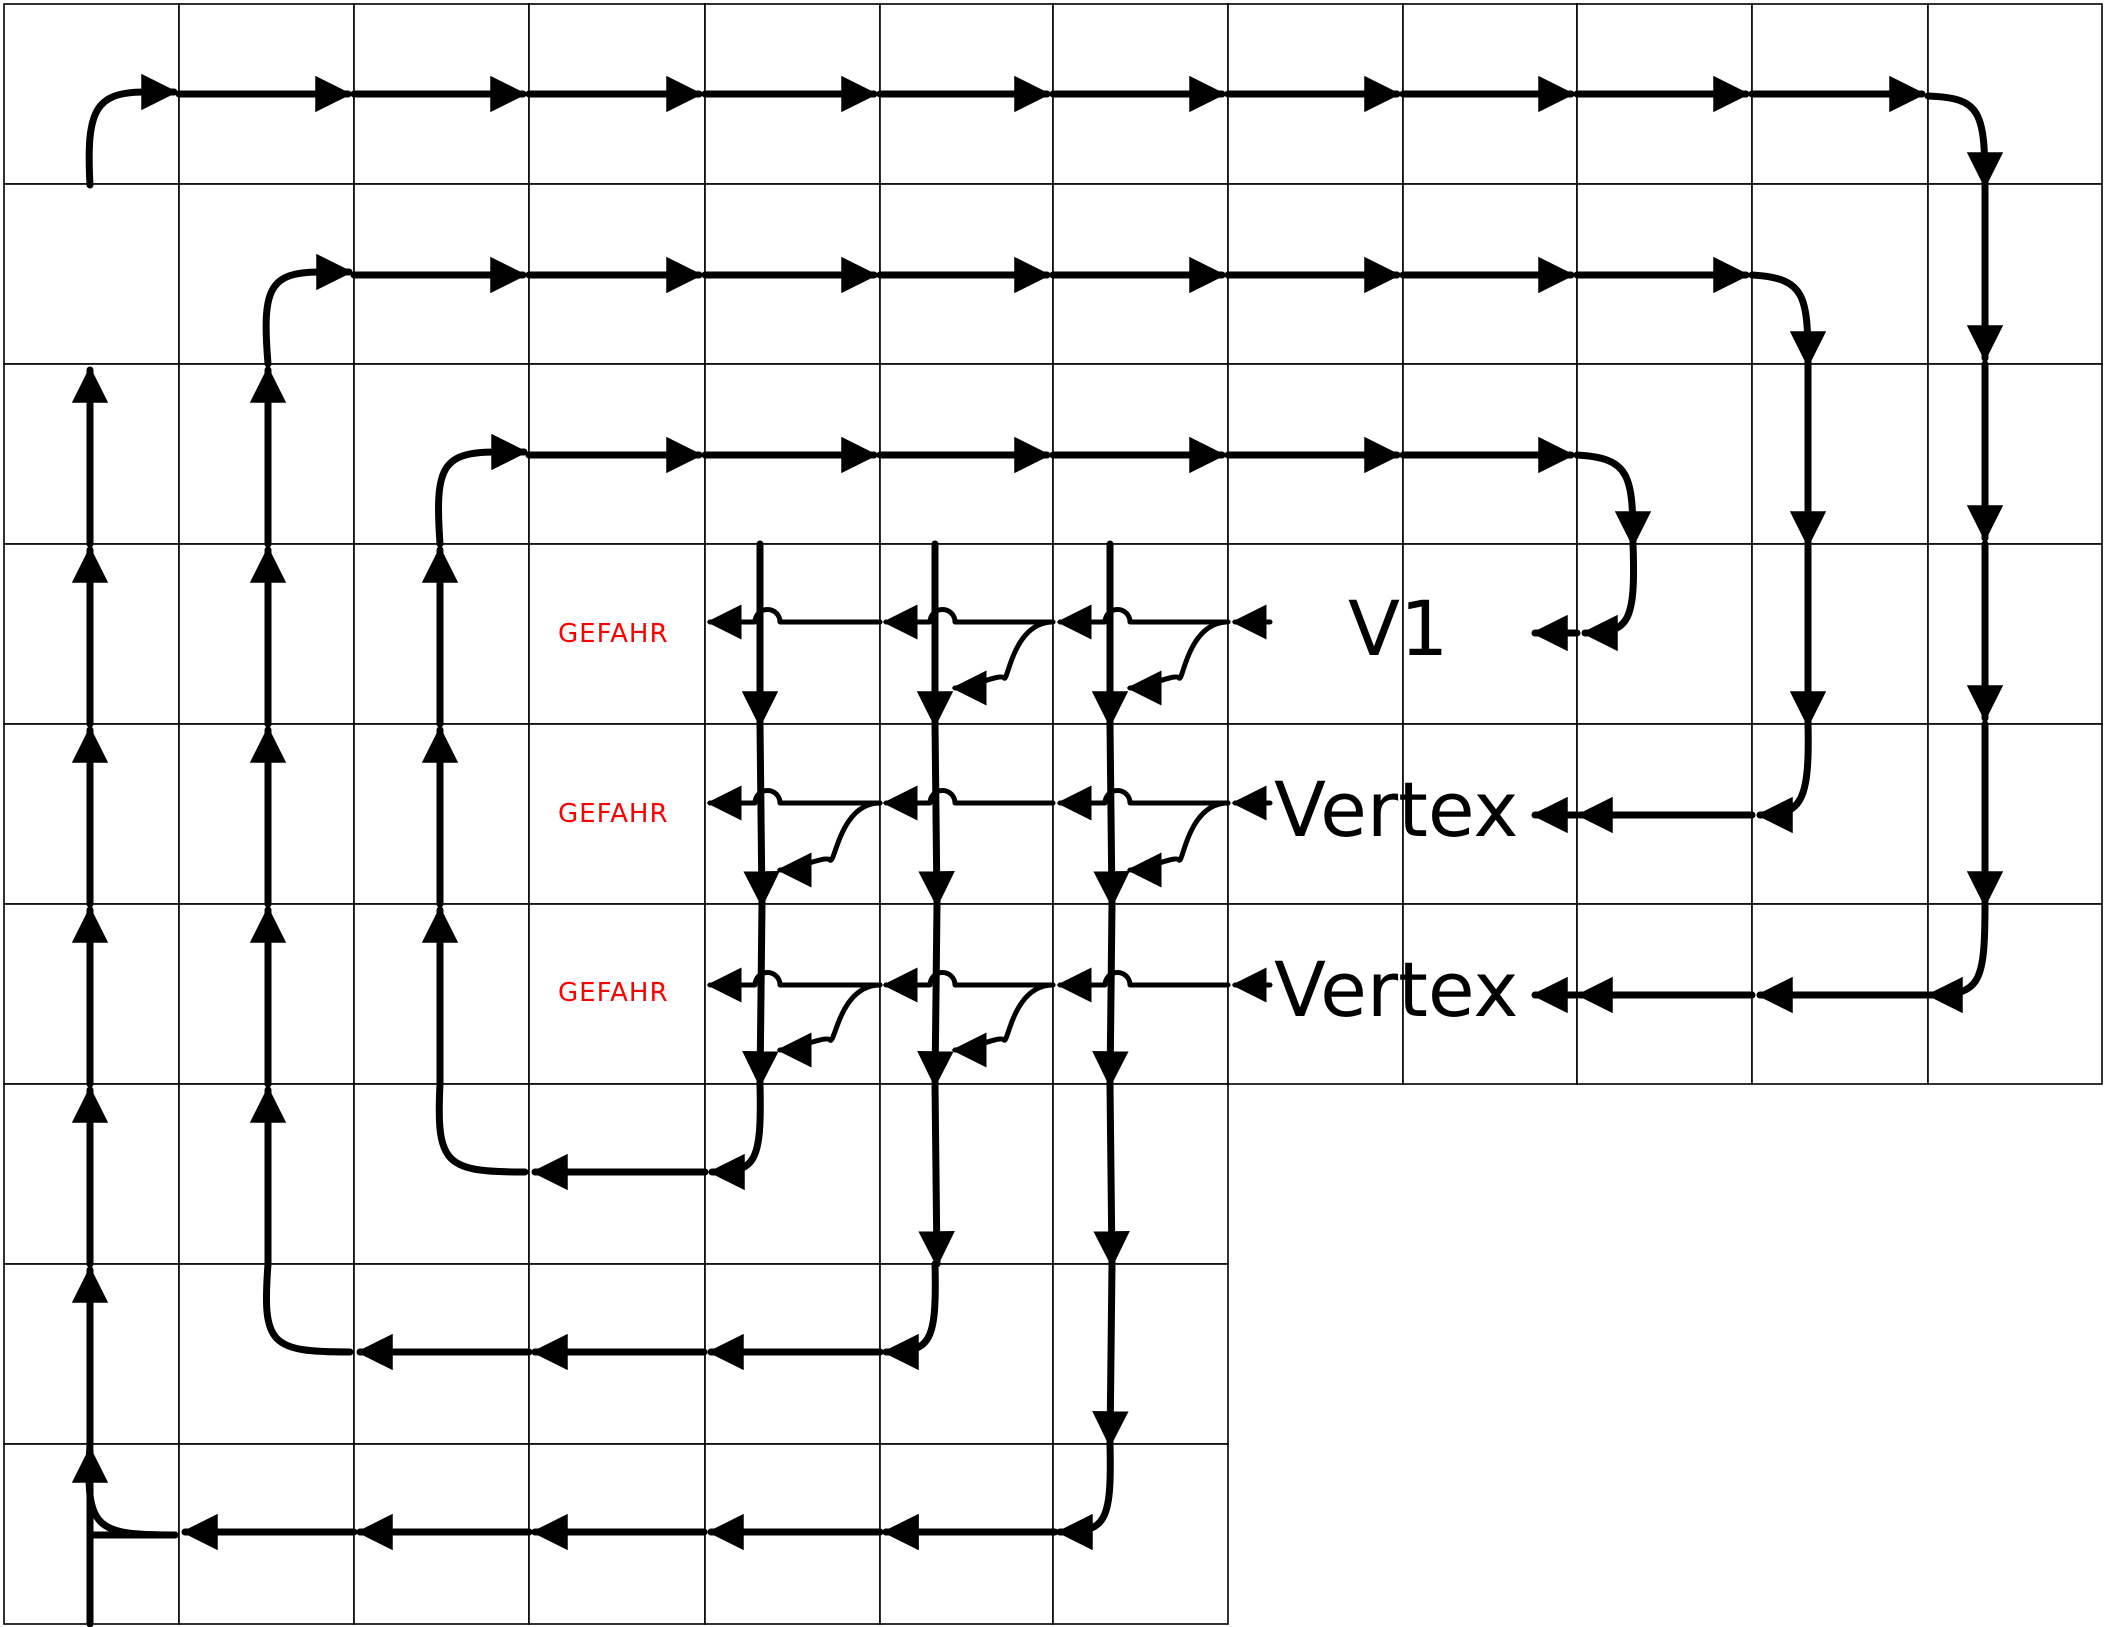 This screenshot has height=1627, width=2105. Describe the element at coordinates (613, 814) in the screenshot. I see `label-gefahr-2: GEFAHR` at that location.